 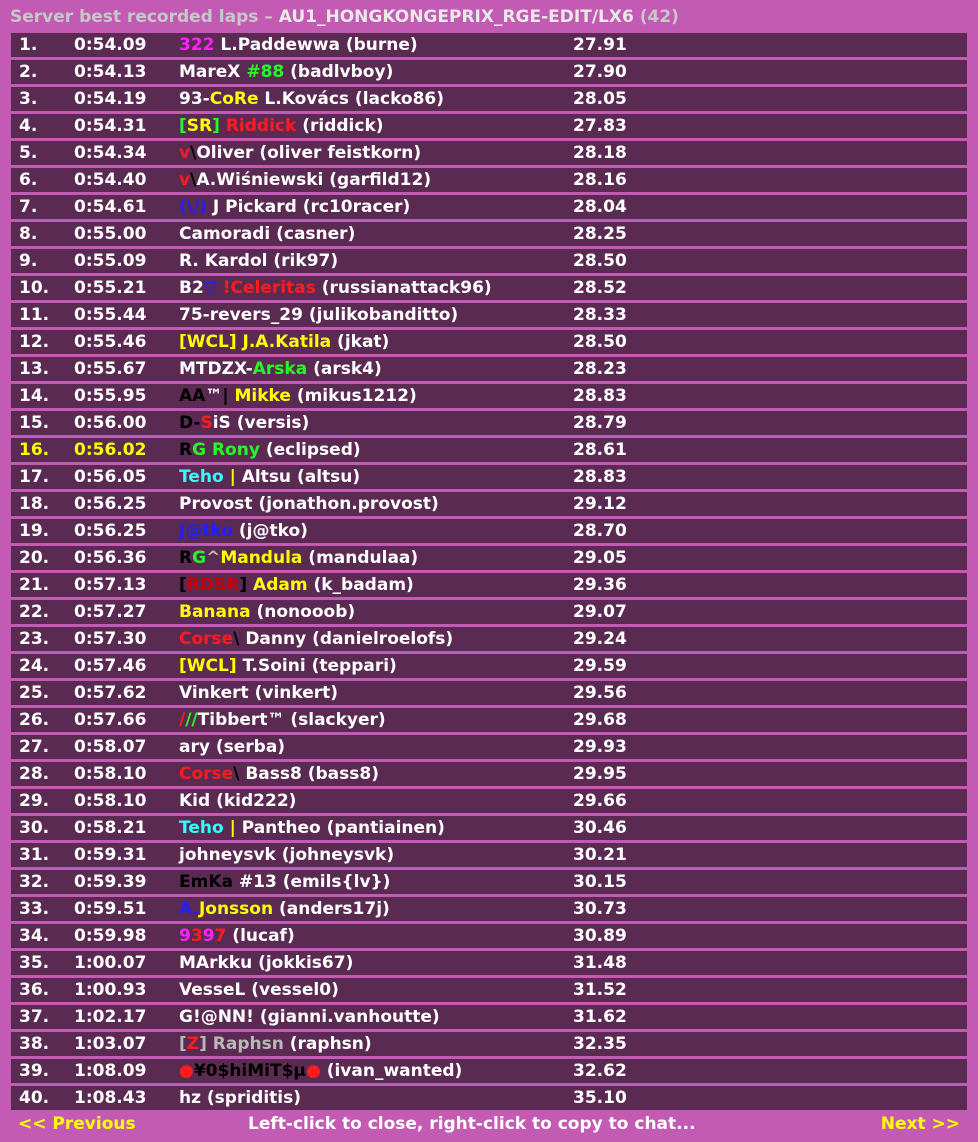 What do you see at coordinates (110, 477) in the screenshot?
I see `row-lap-time: 0:56.05` at bounding box center [110, 477].